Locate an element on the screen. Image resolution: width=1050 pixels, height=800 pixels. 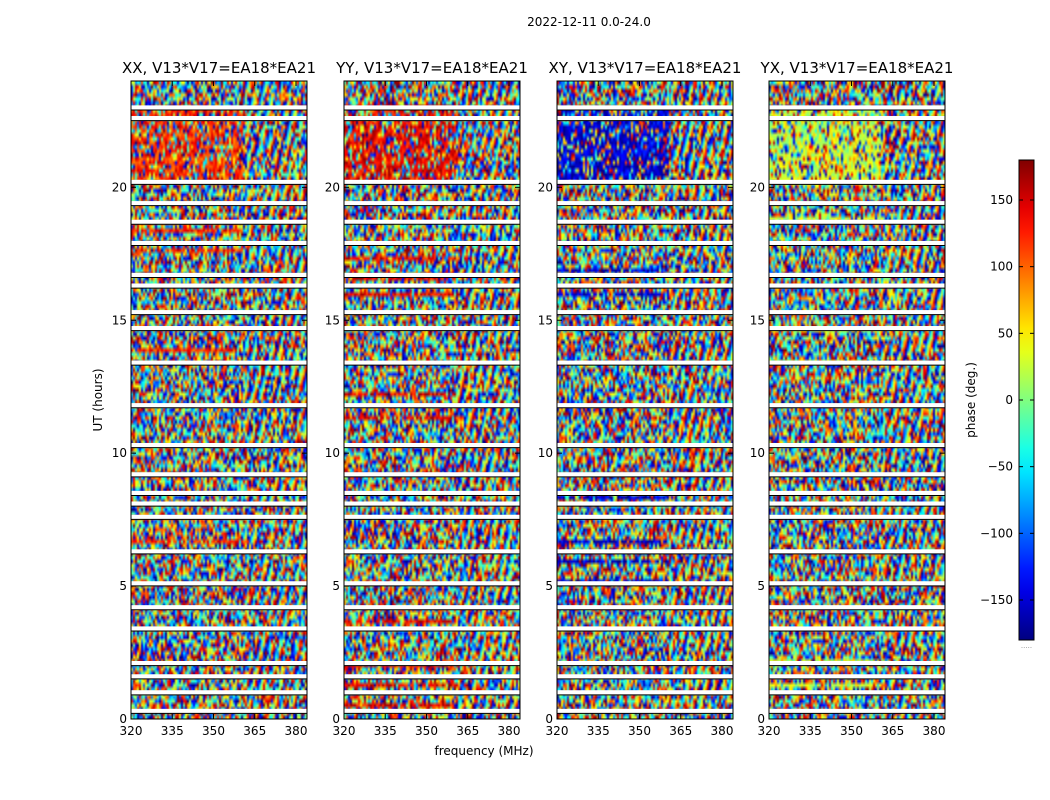
colorbar-tick-label: 100 is located at coordinates (1001, 267).